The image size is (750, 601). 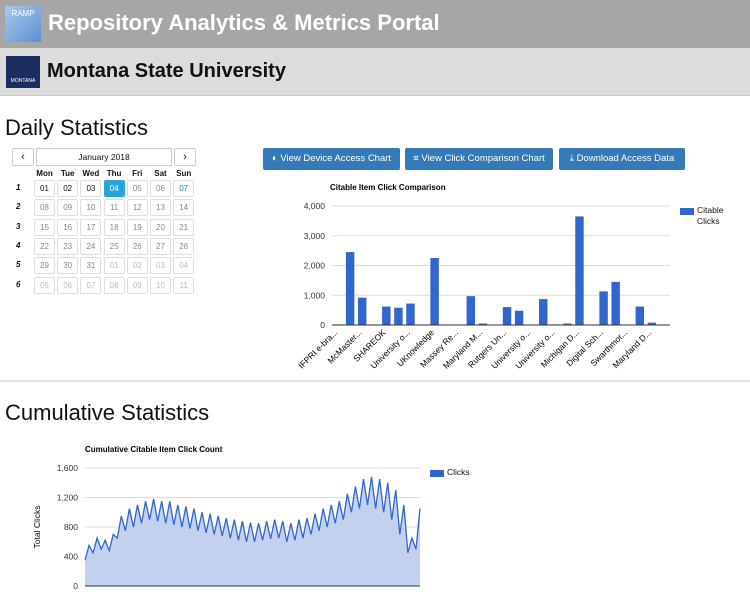 I want to click on weekday: Tue, so click(x=67, y=173).